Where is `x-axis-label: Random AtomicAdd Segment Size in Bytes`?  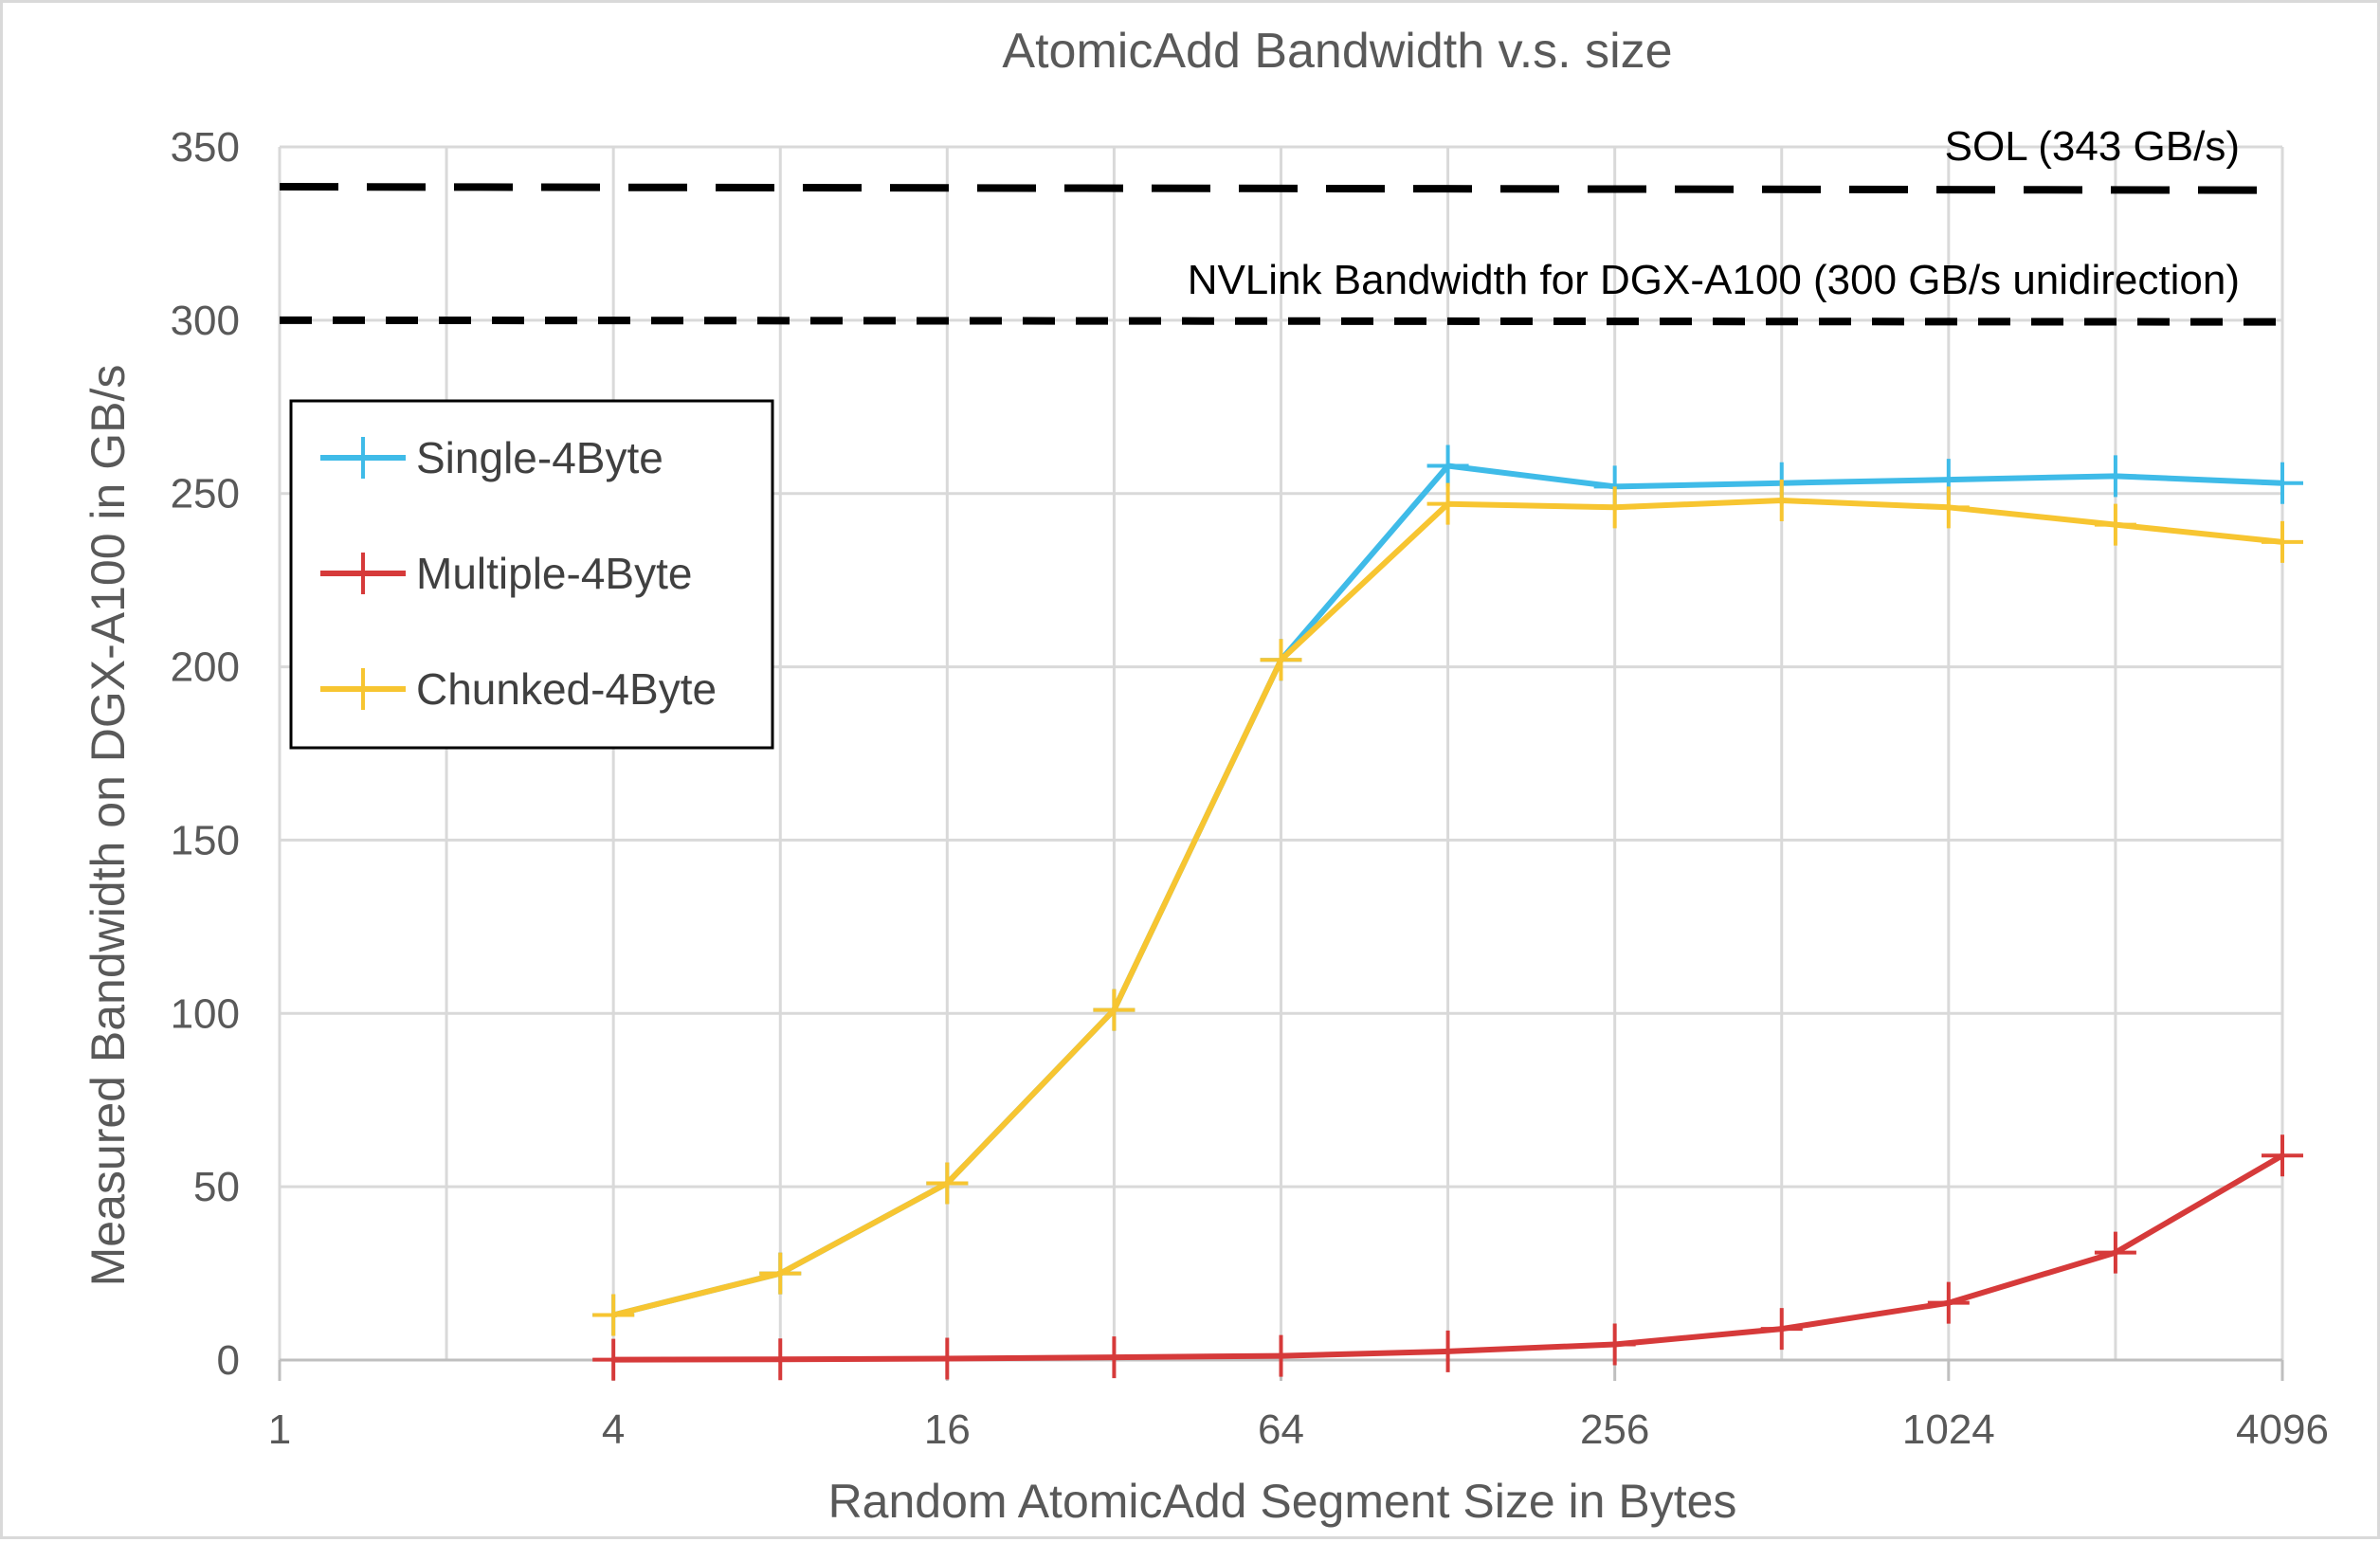 x-axis-label: Random AtomicAdd Segment Size in Bytes is located at coordinates (1283, 1501).